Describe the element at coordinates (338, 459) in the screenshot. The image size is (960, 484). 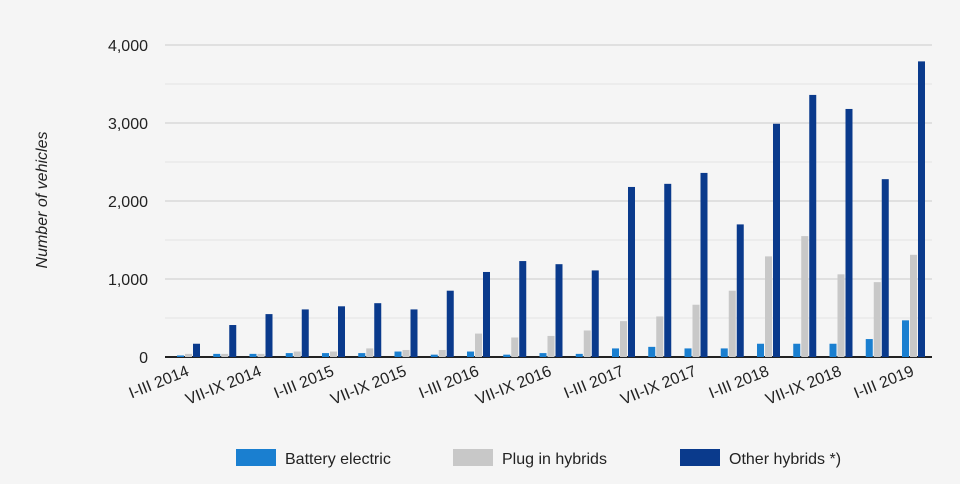
I see `legend-label: Battery electric` at that location.